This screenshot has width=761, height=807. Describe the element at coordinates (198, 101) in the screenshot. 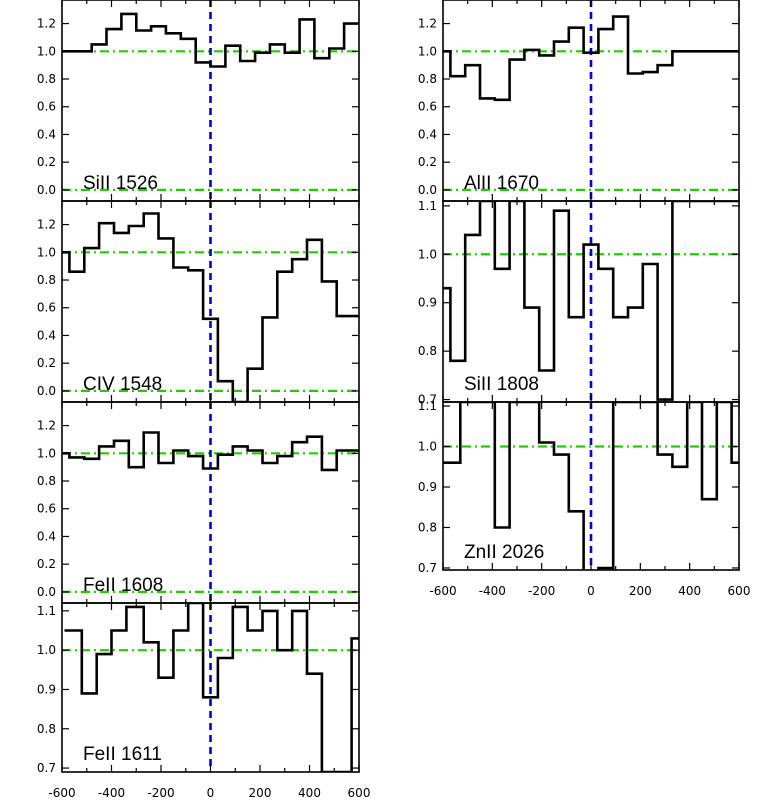

I see `panel-siii-1526: 0.0 0.2 0.4 0.6 0.8 1.0 1.2 SiII 1526` at that location.